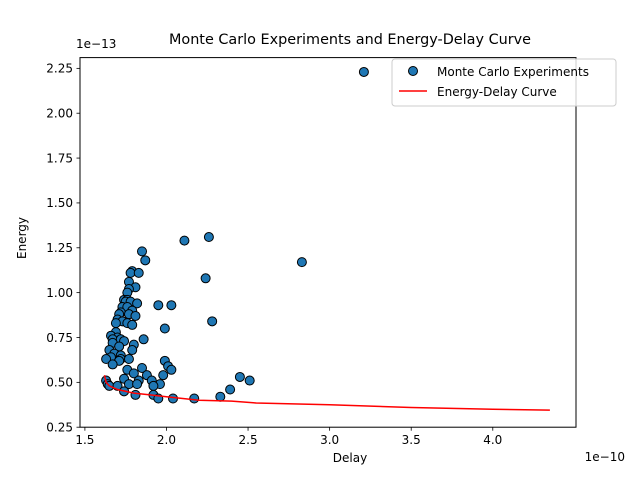  I want to click on legend-label-curve: Energy-Delay Curve, so click(497, 92).